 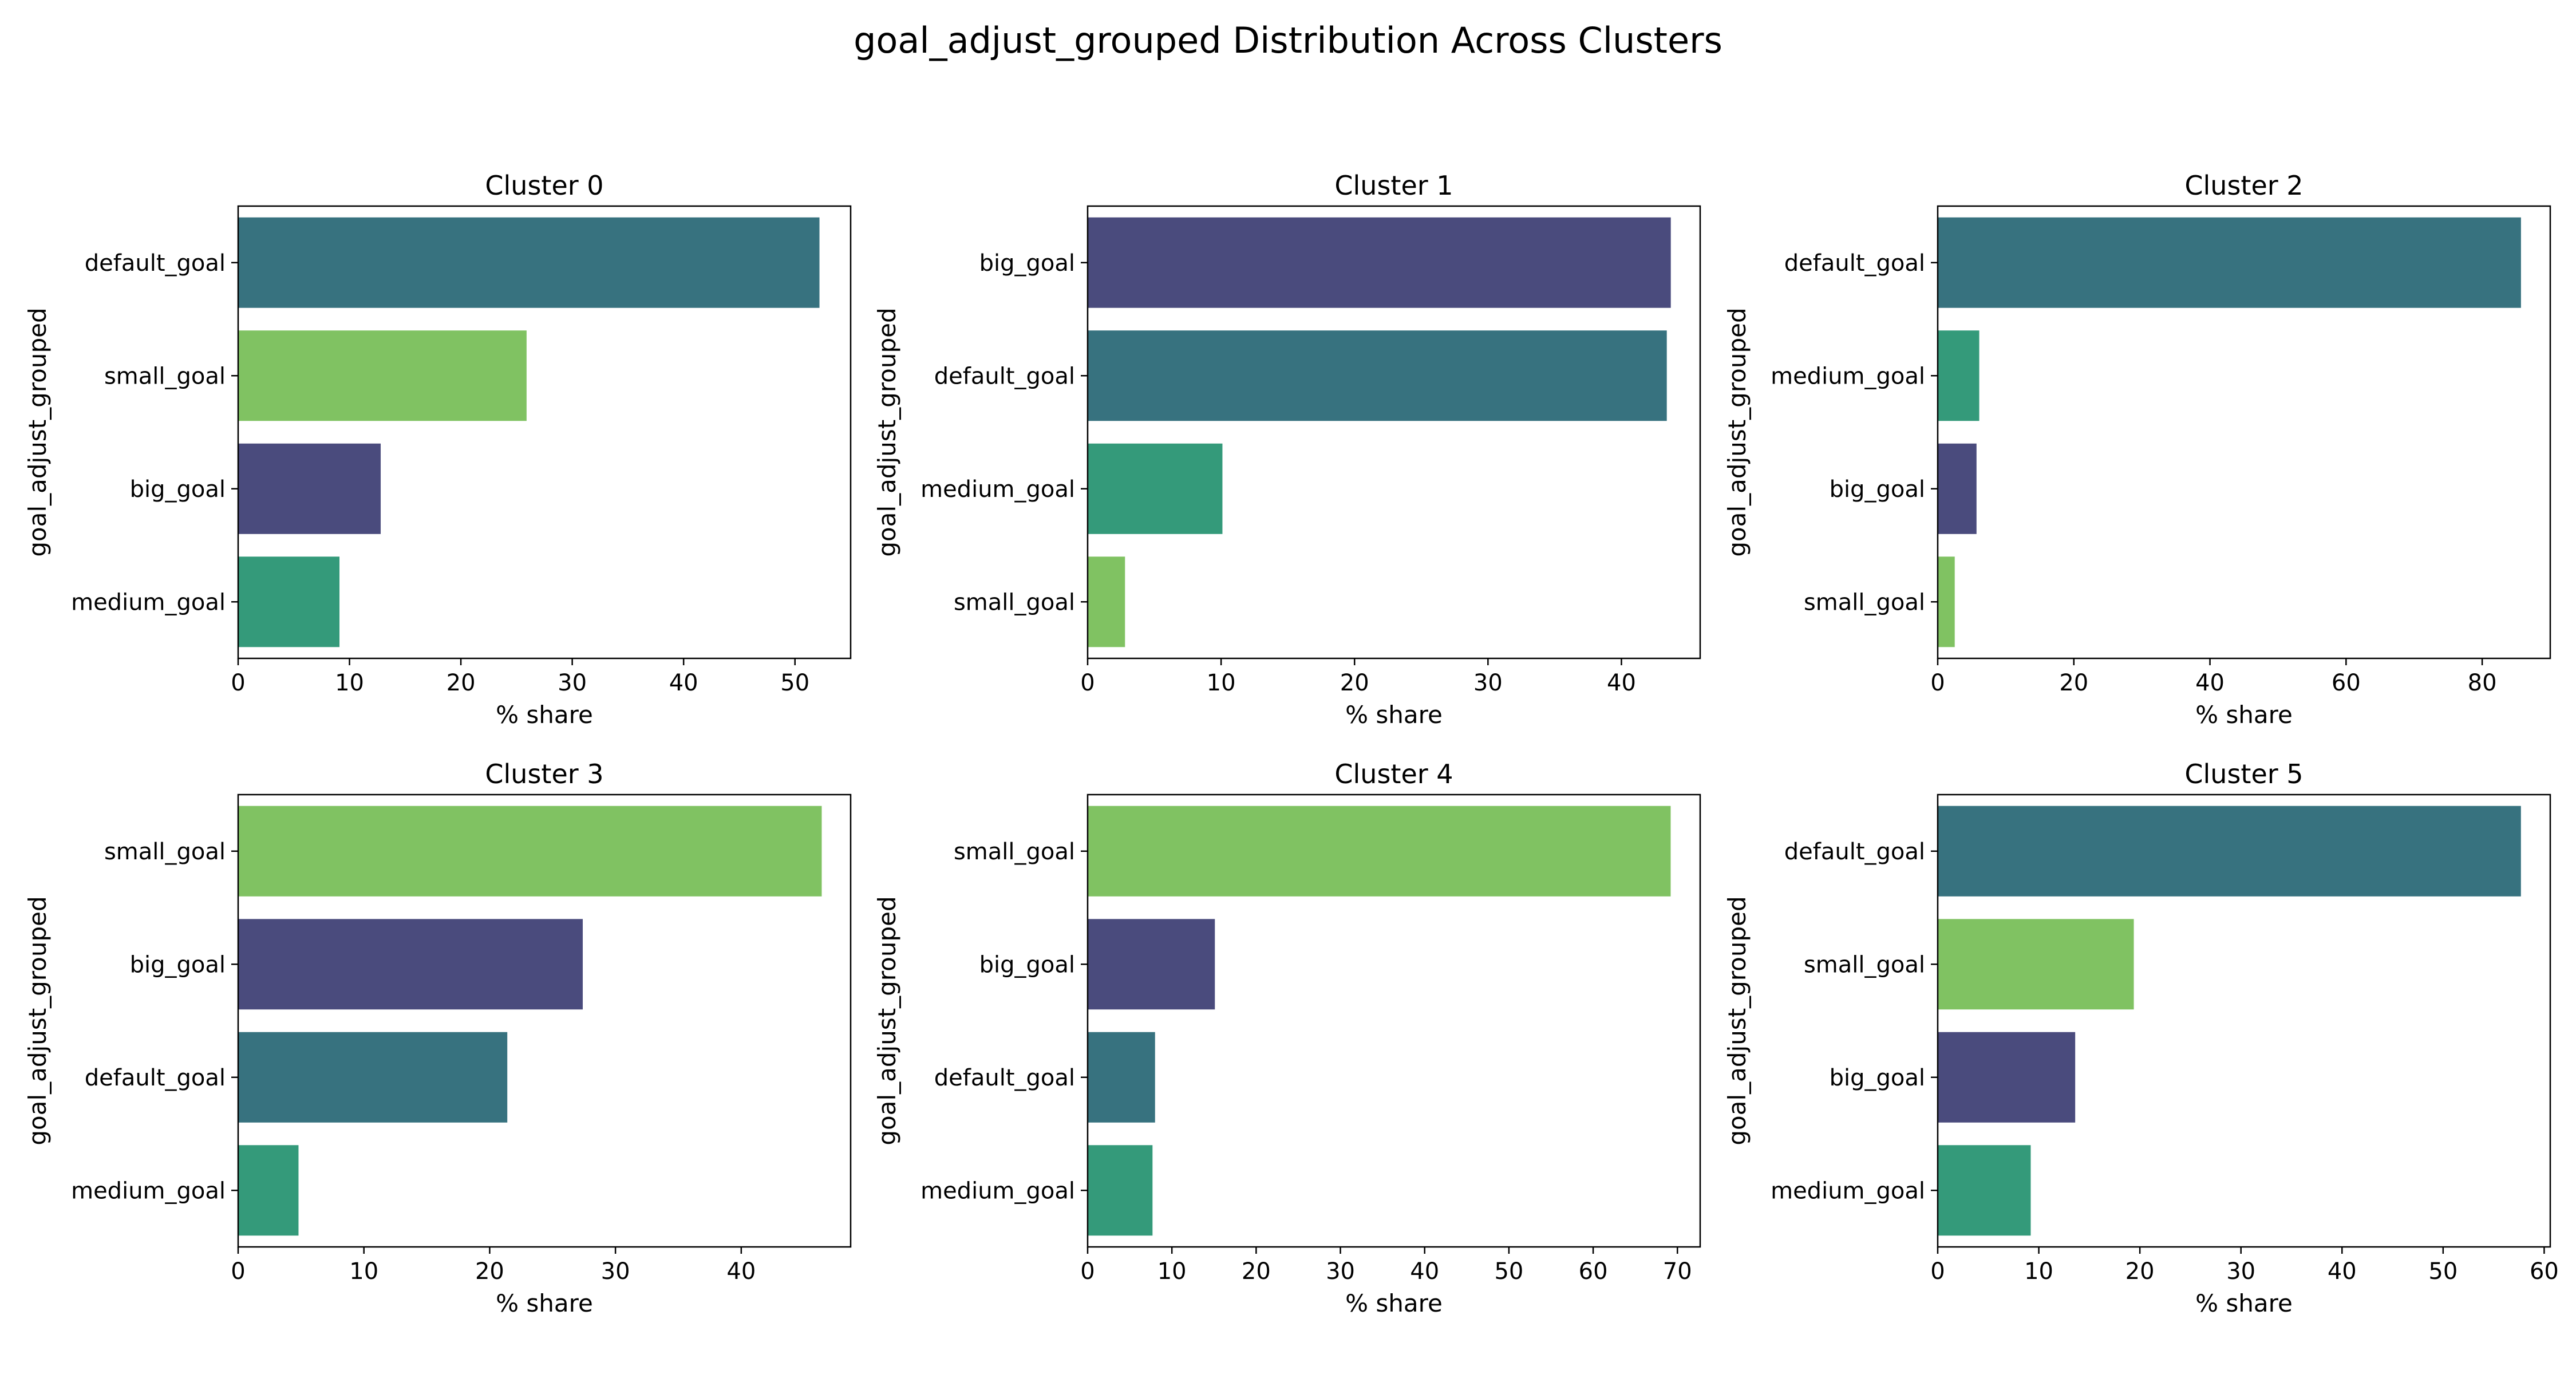 I want to click on x-tick-label: 70, so click(x=1677, y=1272).